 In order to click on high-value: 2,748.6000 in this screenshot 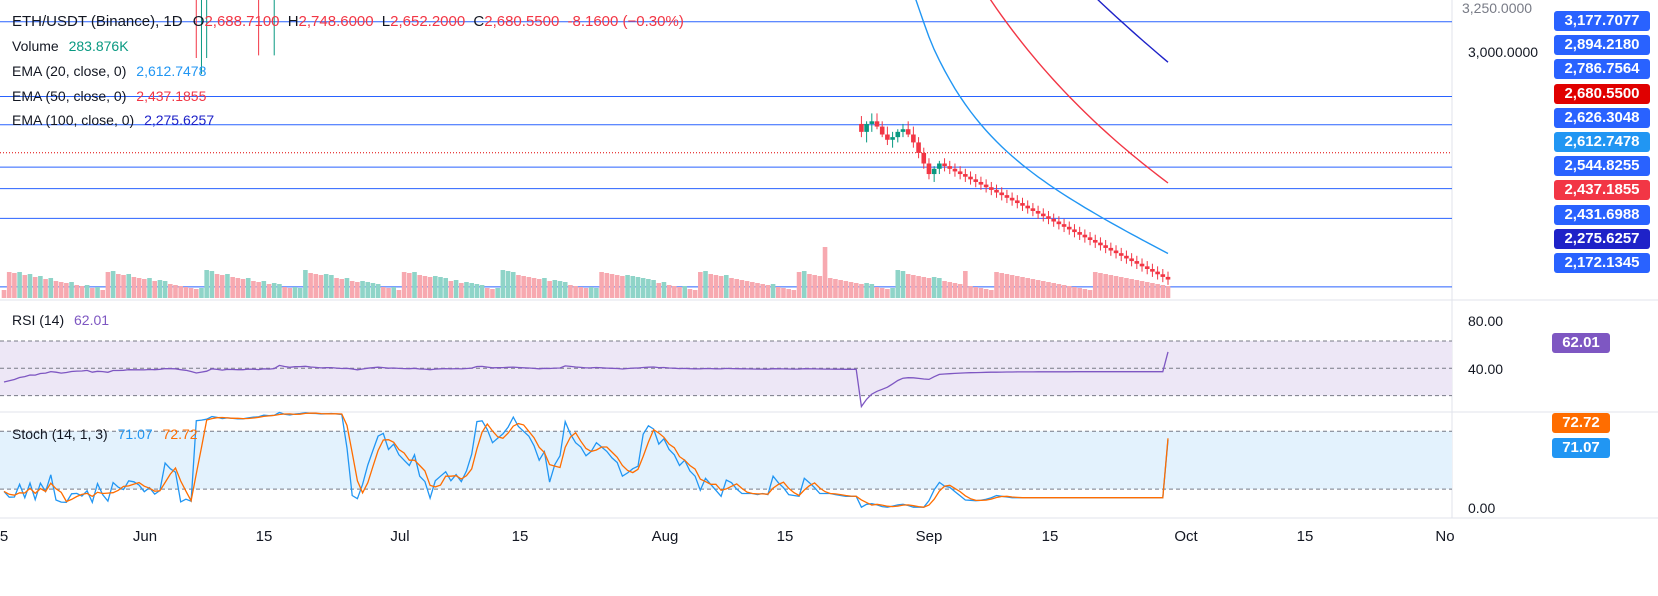, I will do `click(336, 21)`.